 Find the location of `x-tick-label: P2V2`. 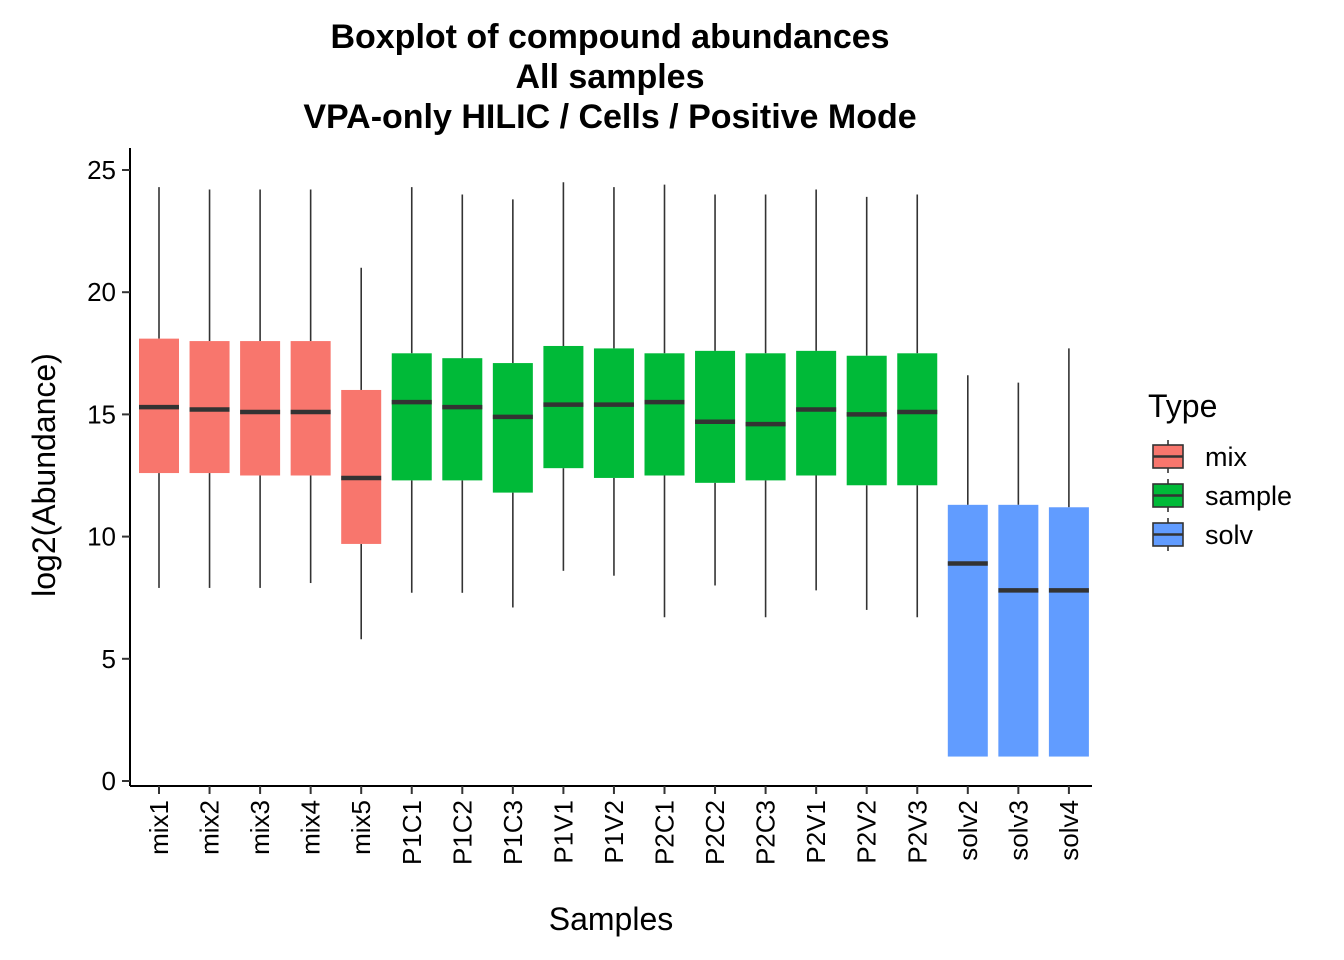

x-tick-label: P2V2 is located at coordinates (867, 832).